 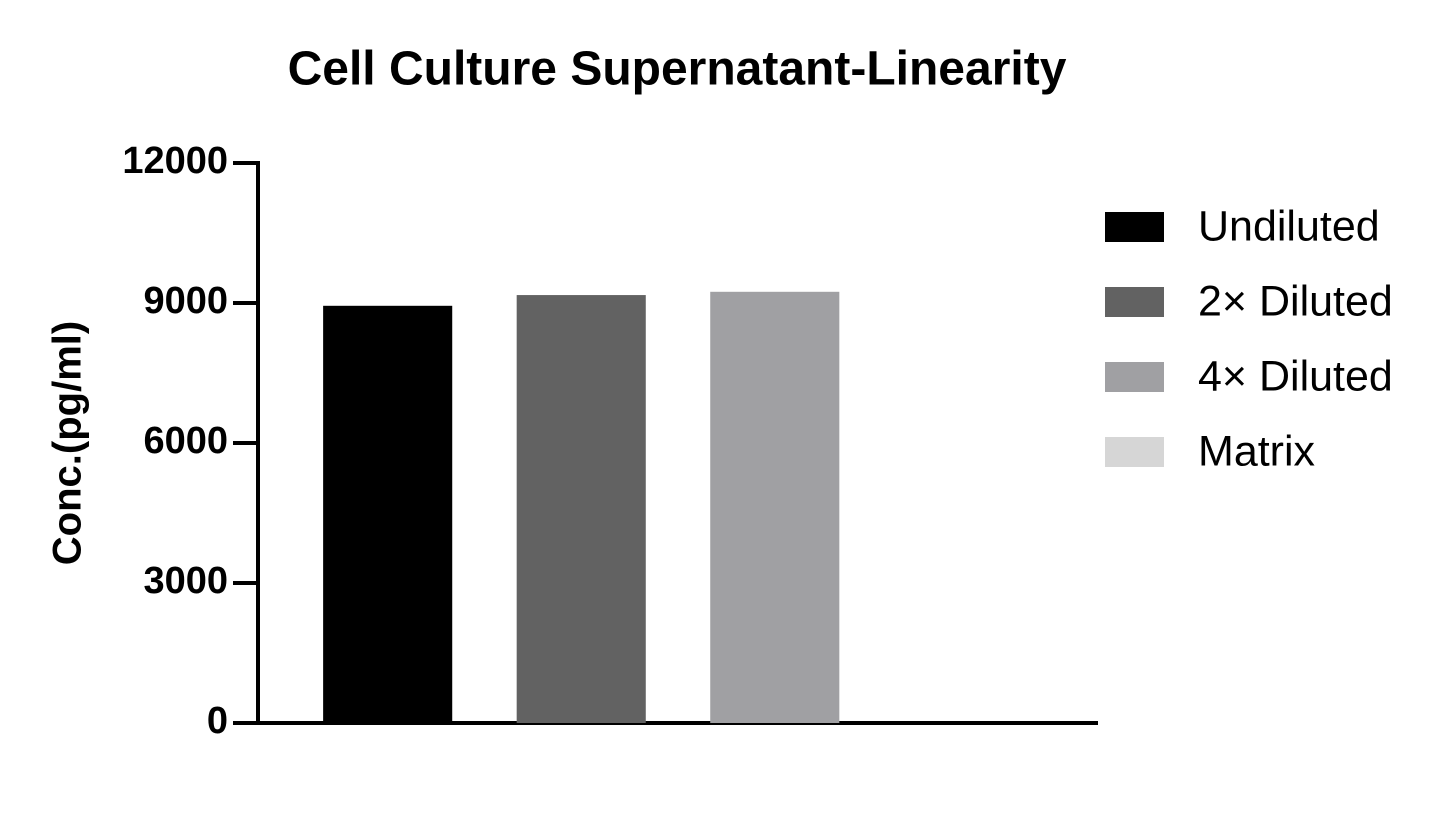 What do you see at coordinates (1257, 451) in the screenshot?
I see `legend-label: Matrix` at bounding box center [1257, 451].